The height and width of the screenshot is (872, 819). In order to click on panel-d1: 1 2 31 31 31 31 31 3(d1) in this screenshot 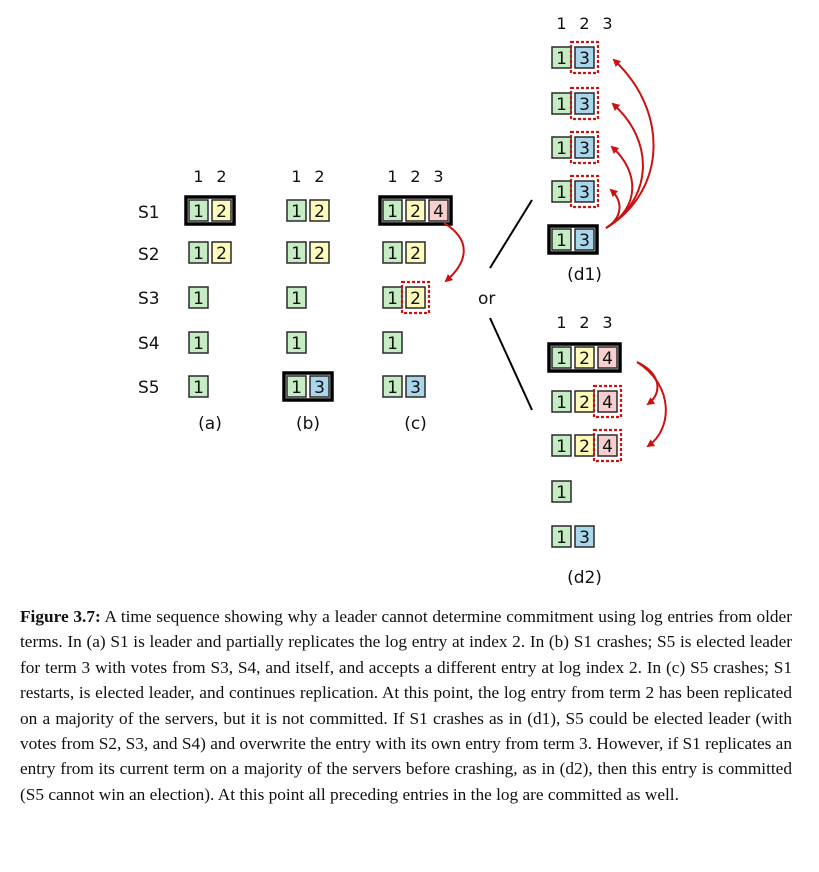, I will do `click(580, 149)`.